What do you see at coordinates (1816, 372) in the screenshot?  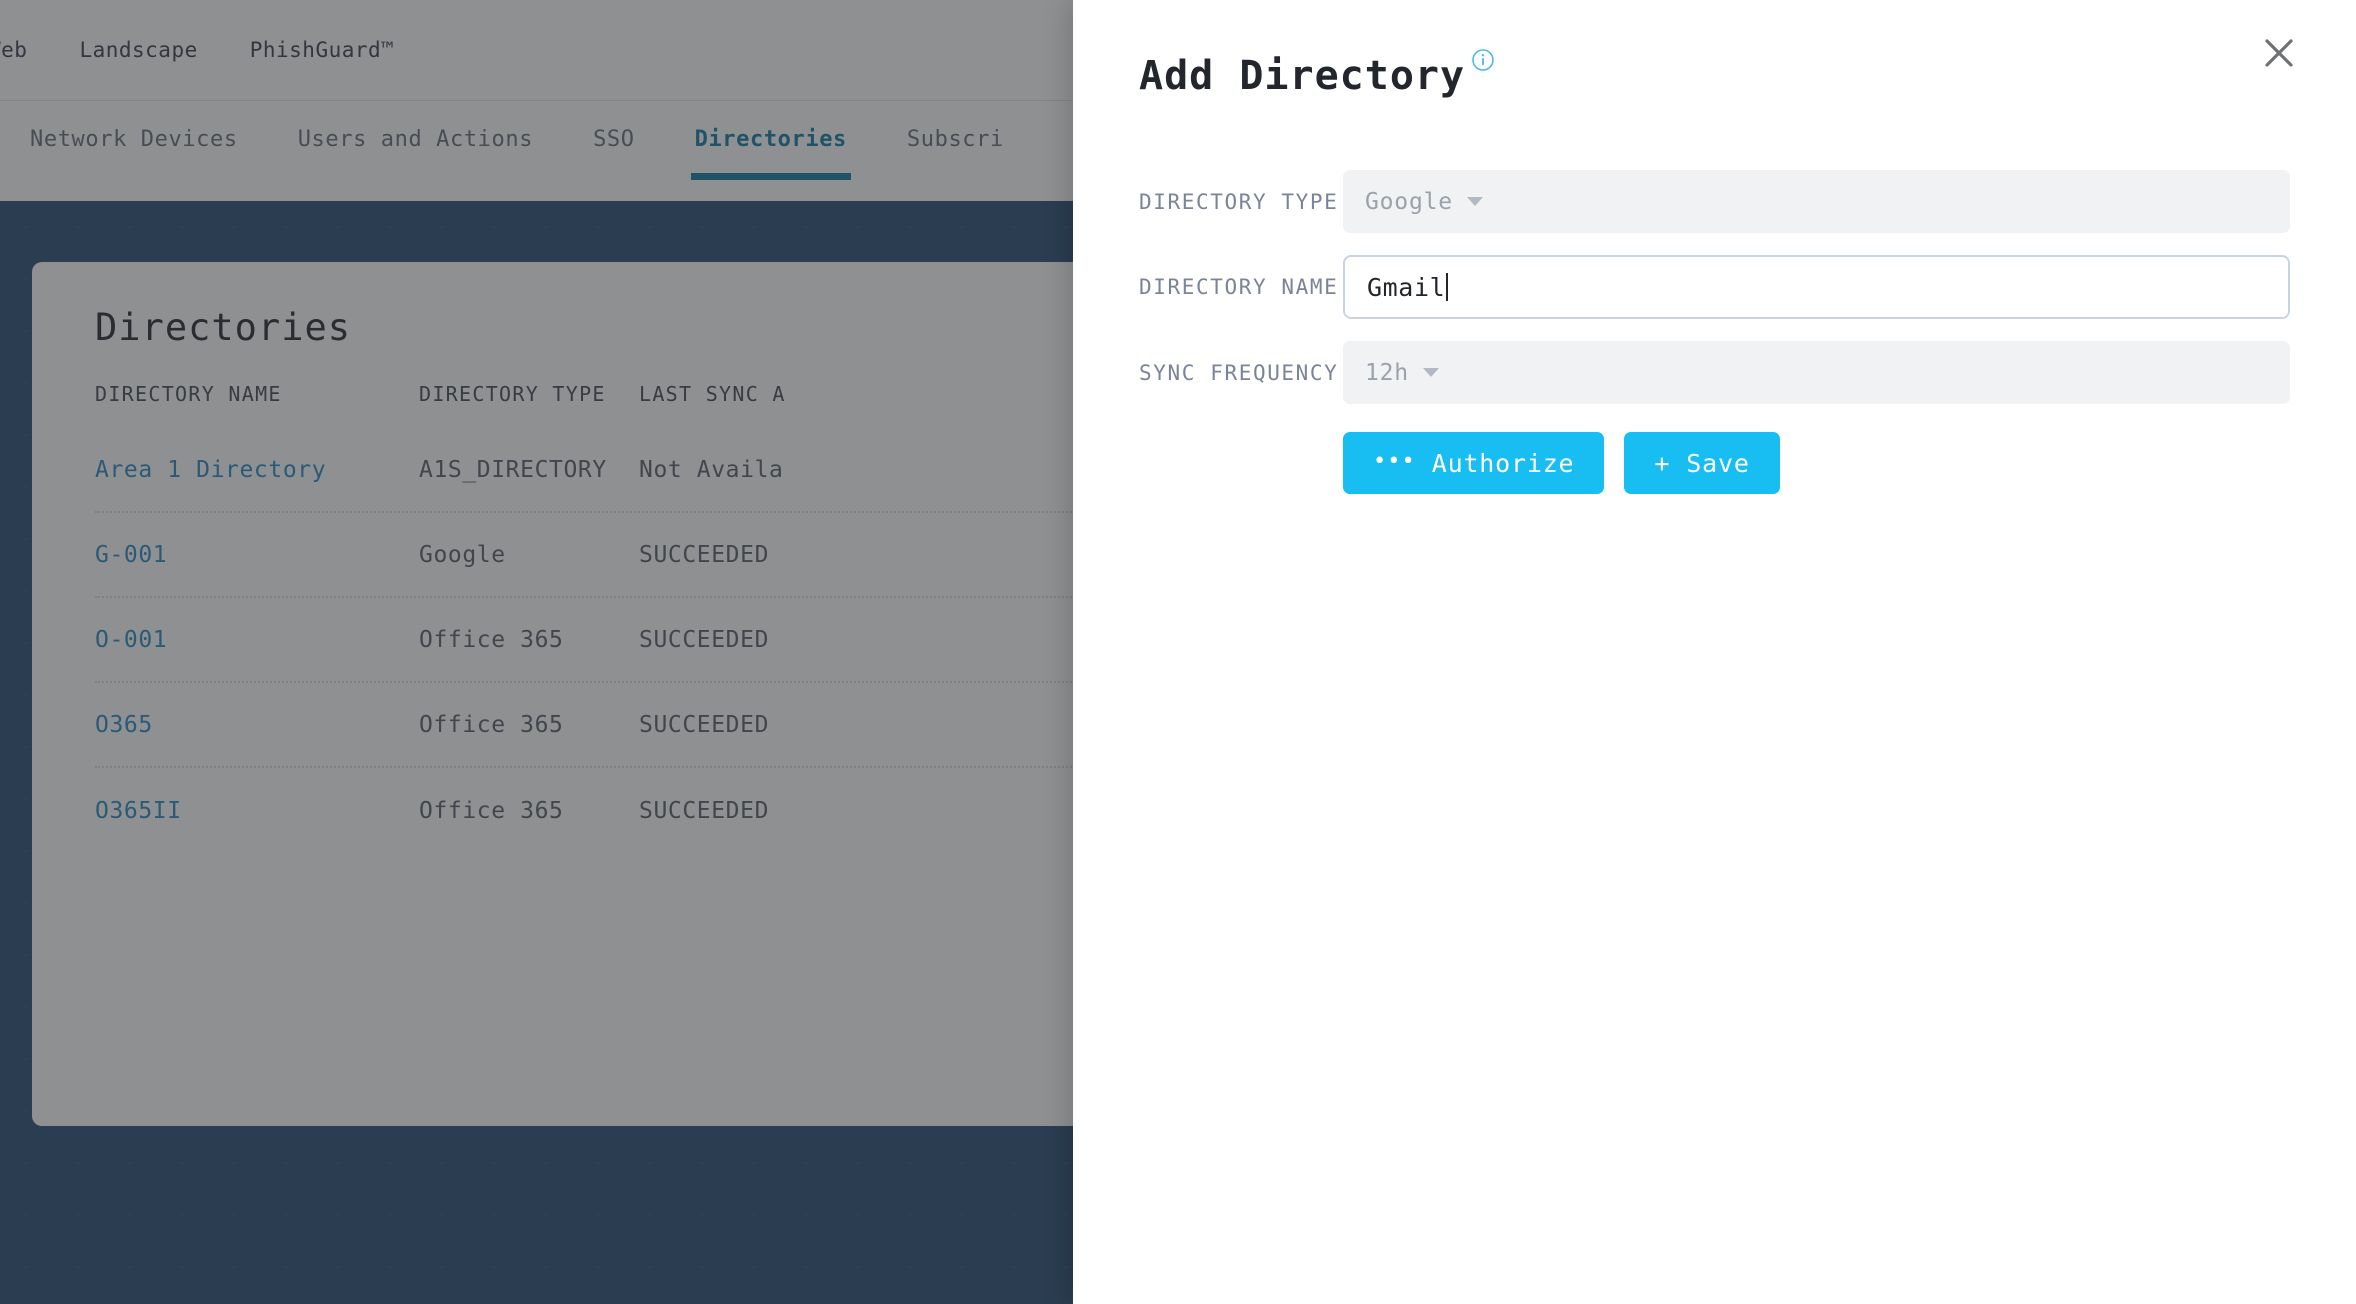 I see `sync-frequency-select: 12h` at bounding box center [1816, 372].